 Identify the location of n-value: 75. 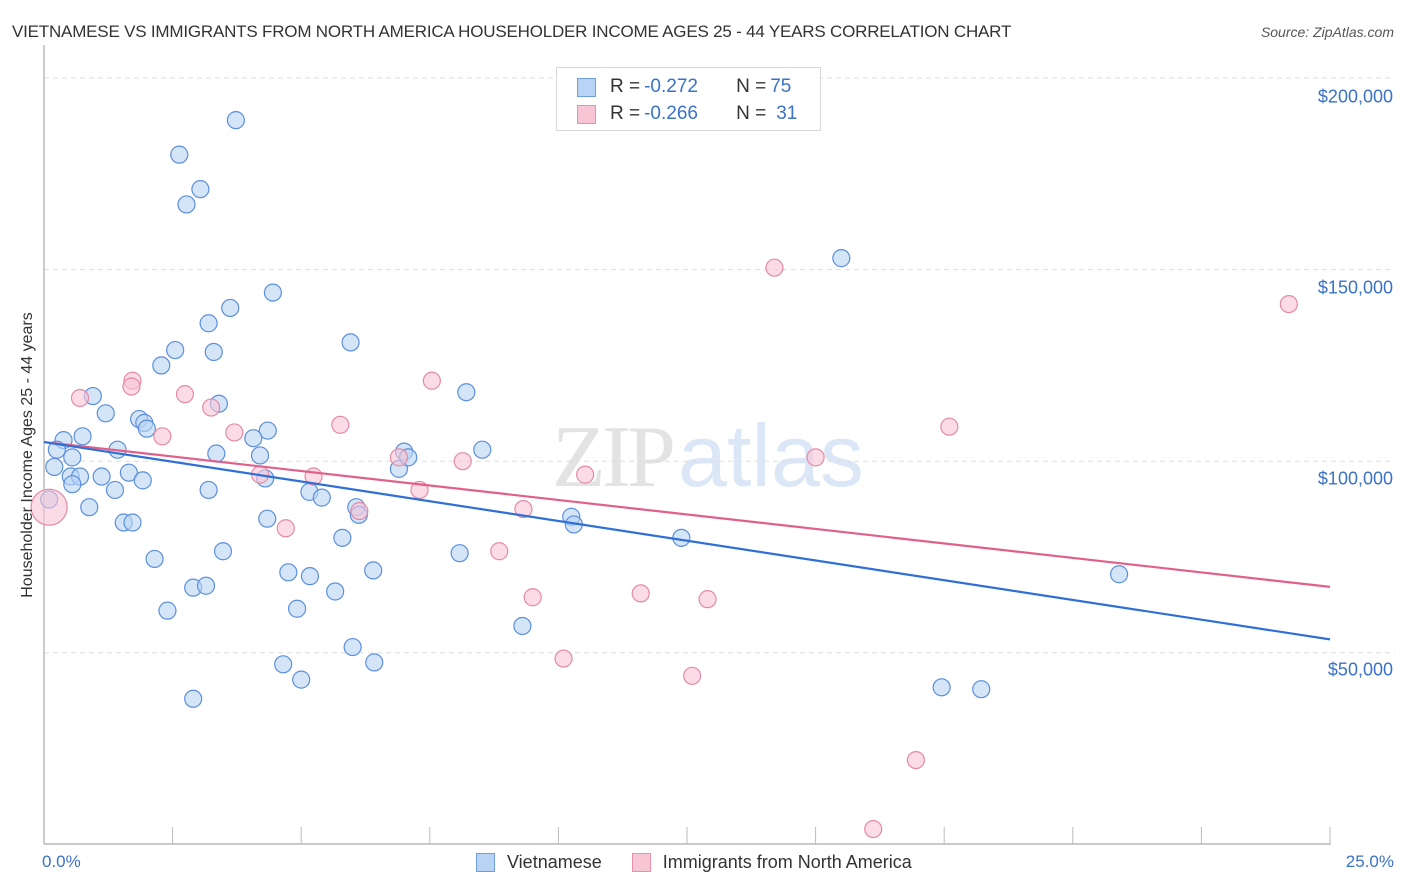
(781, 86).